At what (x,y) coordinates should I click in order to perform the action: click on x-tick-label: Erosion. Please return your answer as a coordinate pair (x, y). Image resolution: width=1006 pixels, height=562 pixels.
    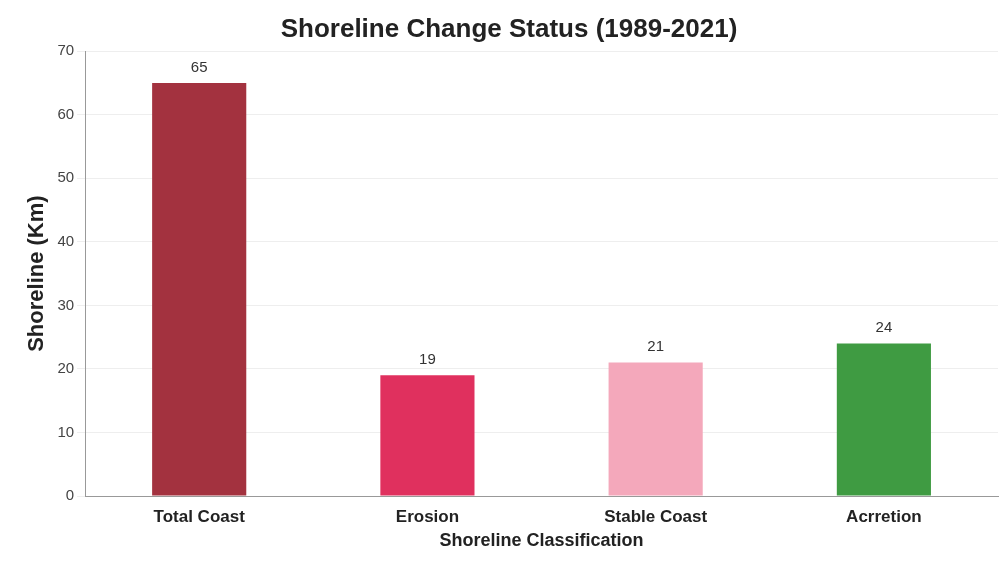
    Looking at the image, I should click on (427, 516).